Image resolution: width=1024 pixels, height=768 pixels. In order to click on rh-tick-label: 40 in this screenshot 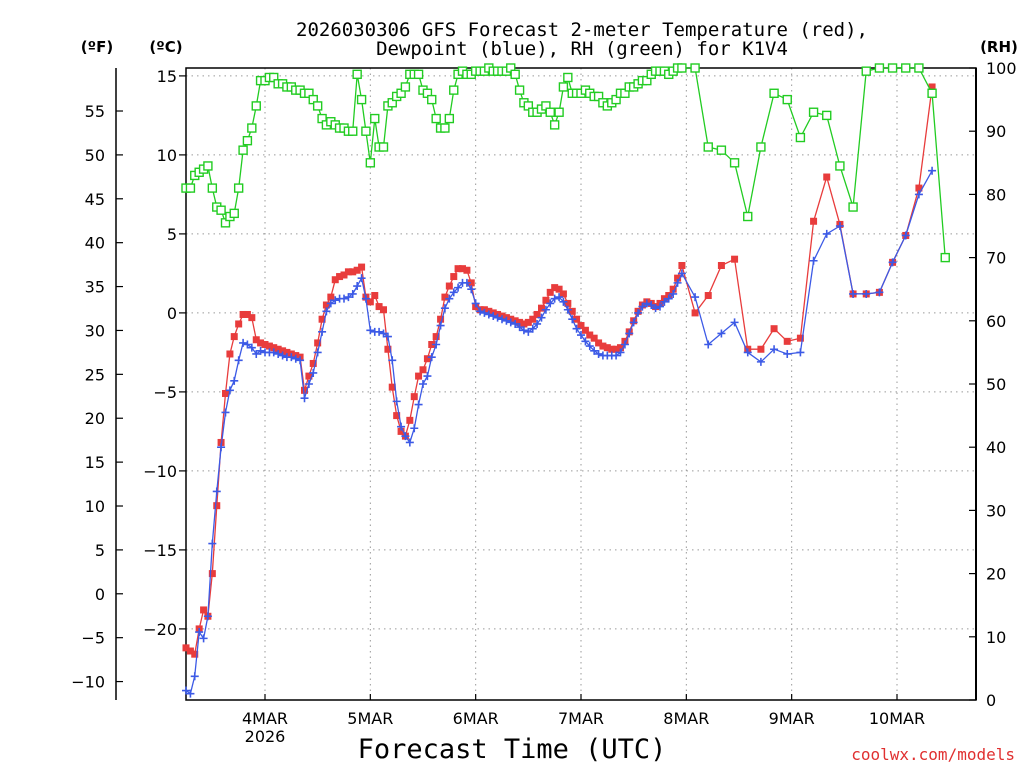, I will do `click(996, 447)`.